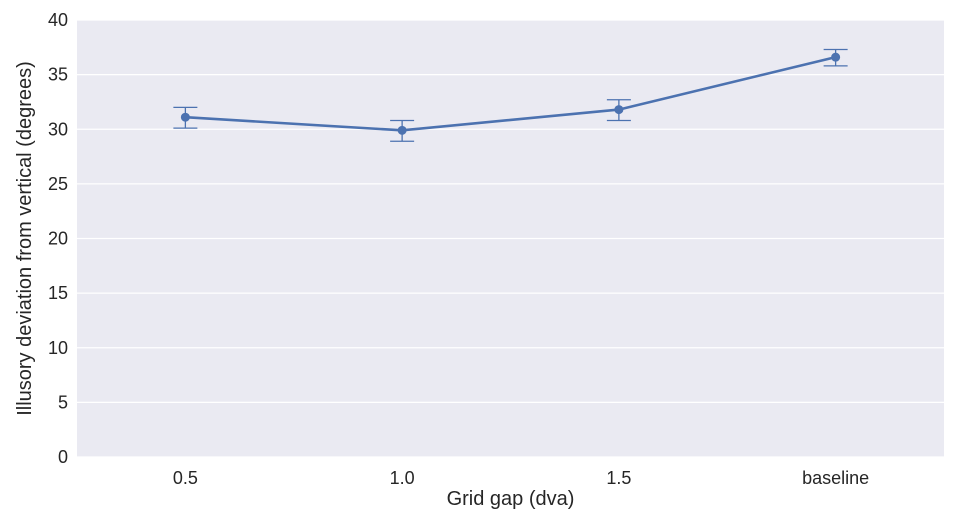 This screenshot has width=959, height=514. Describe the element at coordinates (835, 478) in the screenshot. I see `x-tick-label: baseline` at that location.